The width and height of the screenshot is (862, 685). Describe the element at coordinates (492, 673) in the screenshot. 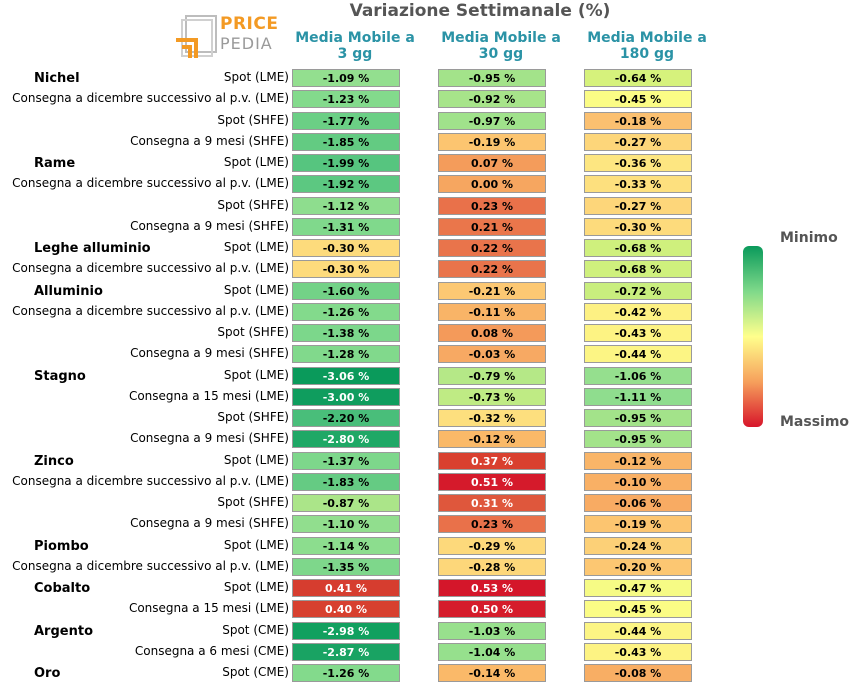

I see `heatmap-cell: -0.14 %` at that location.